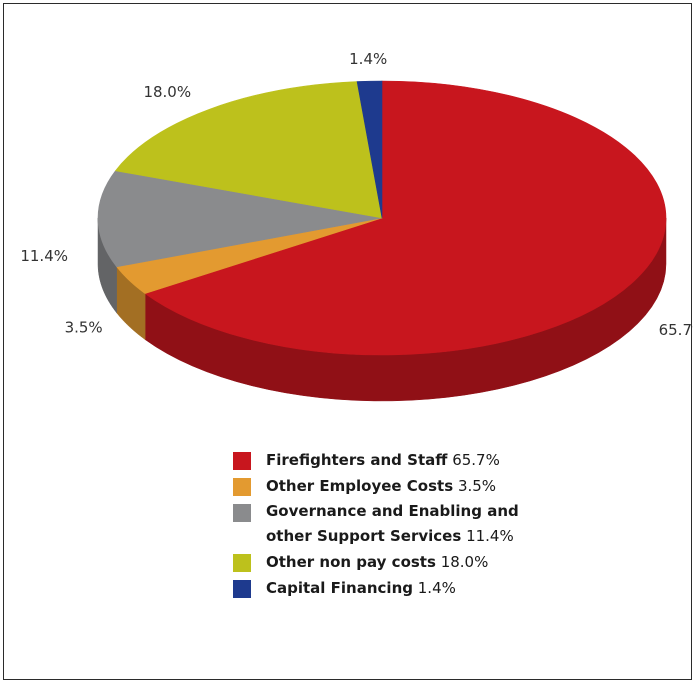  Describe the element at coordinates (167, 92) in the screenshot. I see `slice-value-label: 18.0%` at that location.